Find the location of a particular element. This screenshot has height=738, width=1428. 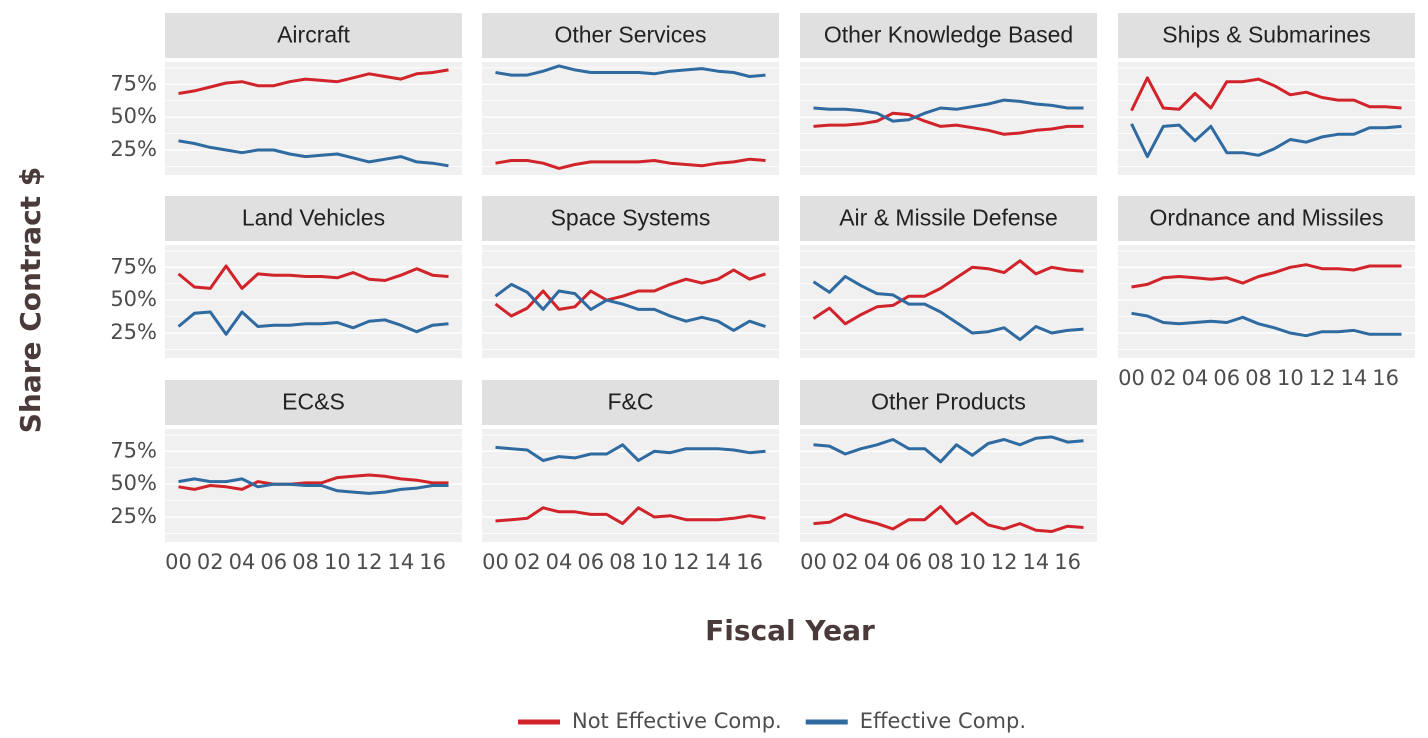

facet-title: Other Services is located at coordinates (630, 35).